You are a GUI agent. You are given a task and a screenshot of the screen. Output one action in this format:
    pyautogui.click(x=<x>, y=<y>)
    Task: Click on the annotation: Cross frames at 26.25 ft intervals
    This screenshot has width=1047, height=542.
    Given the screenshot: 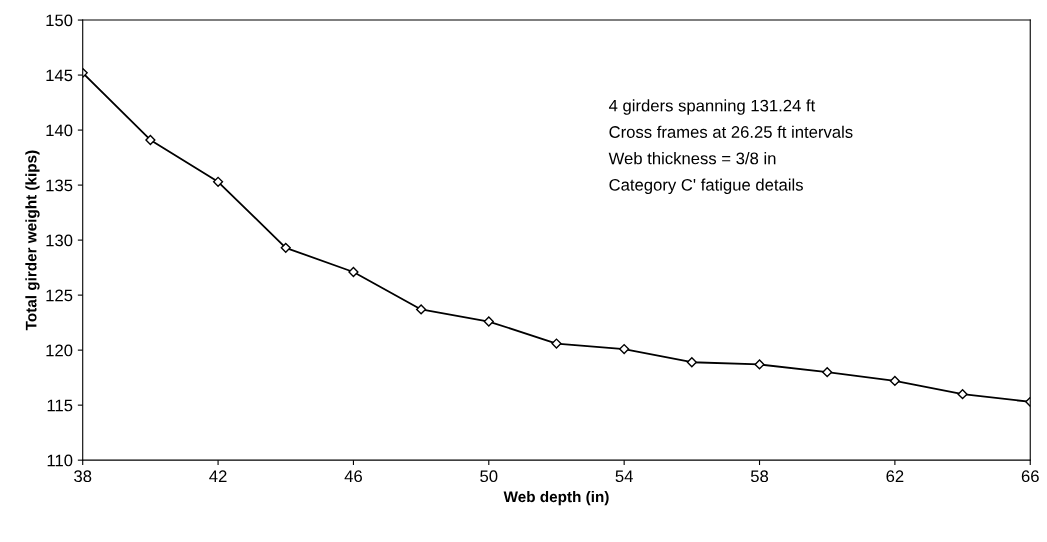 What is the action you would take?
    pyautogui.click(x=731, y=131)
    